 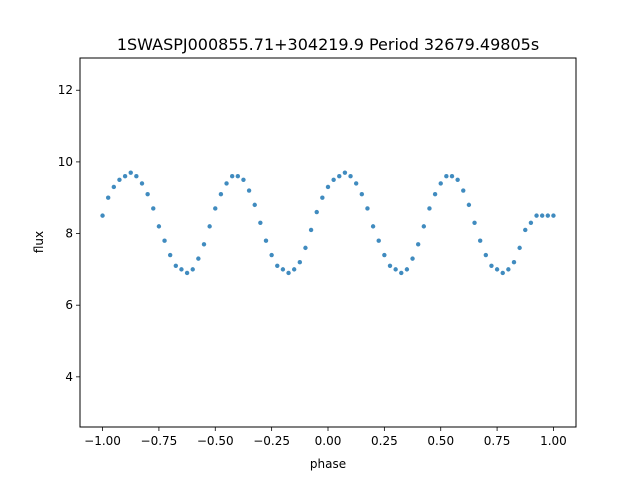 What do you see at coordinates (271, 441) in the screenshot?
I see `x-tick-label: −0.25` at bounding box center [271, 441].